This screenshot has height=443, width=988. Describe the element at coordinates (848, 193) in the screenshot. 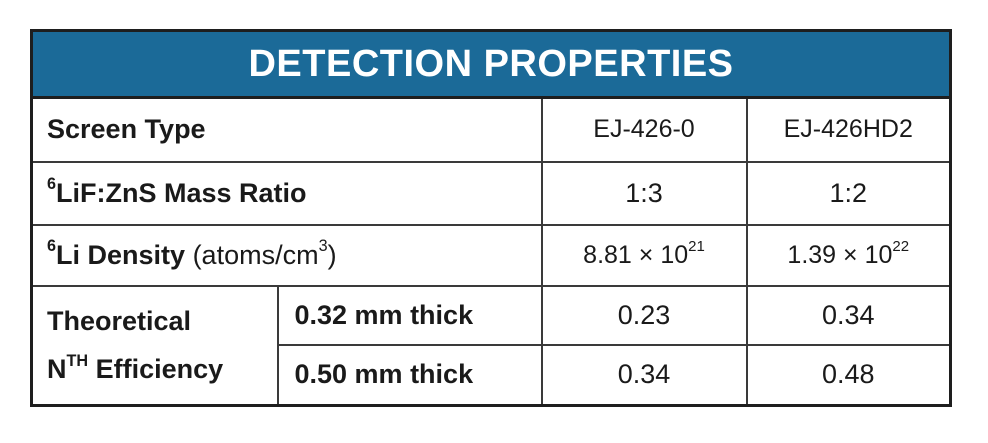

I see `mass-ratio-value-2: 1:2` at that location.